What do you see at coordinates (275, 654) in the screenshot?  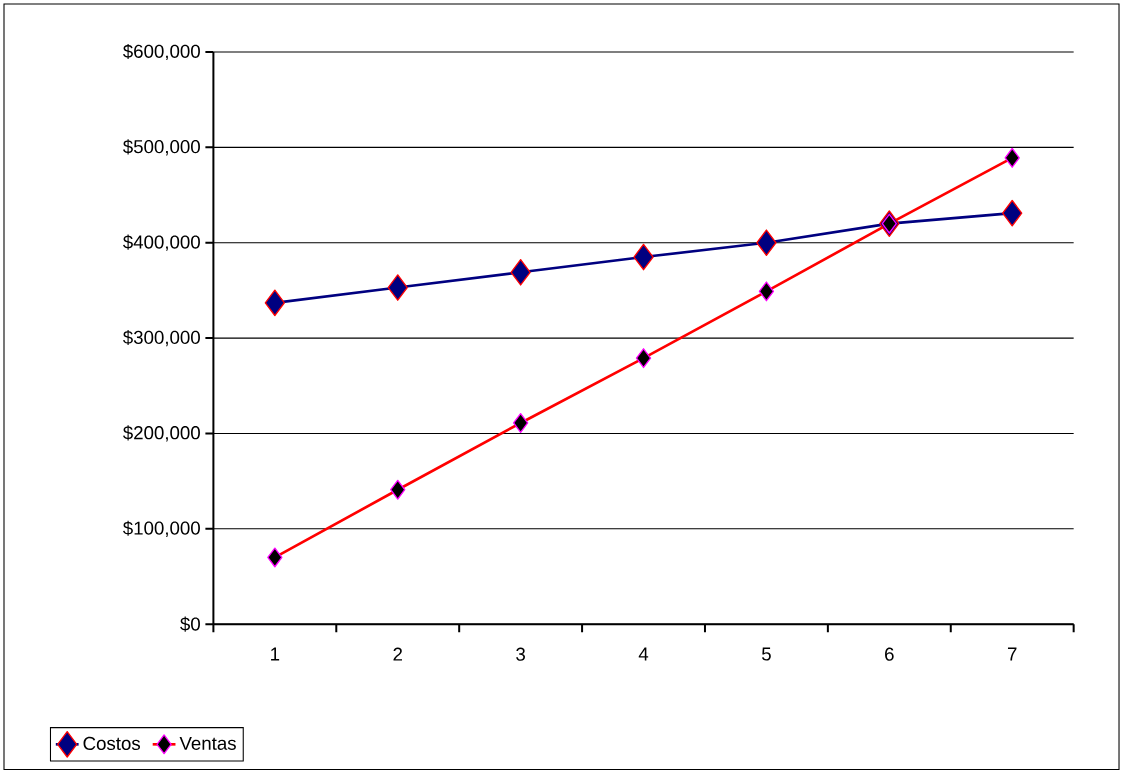 I see `x-tick-label: 1` at bounding box center [275, 654].